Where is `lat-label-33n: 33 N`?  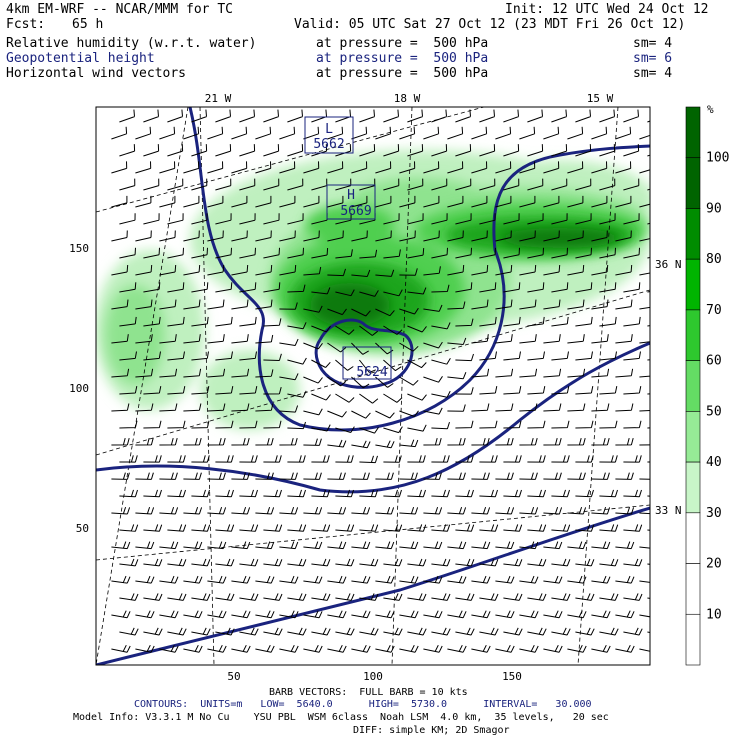 lat-label-33n: 33 N is located at coordinates (668, 510).